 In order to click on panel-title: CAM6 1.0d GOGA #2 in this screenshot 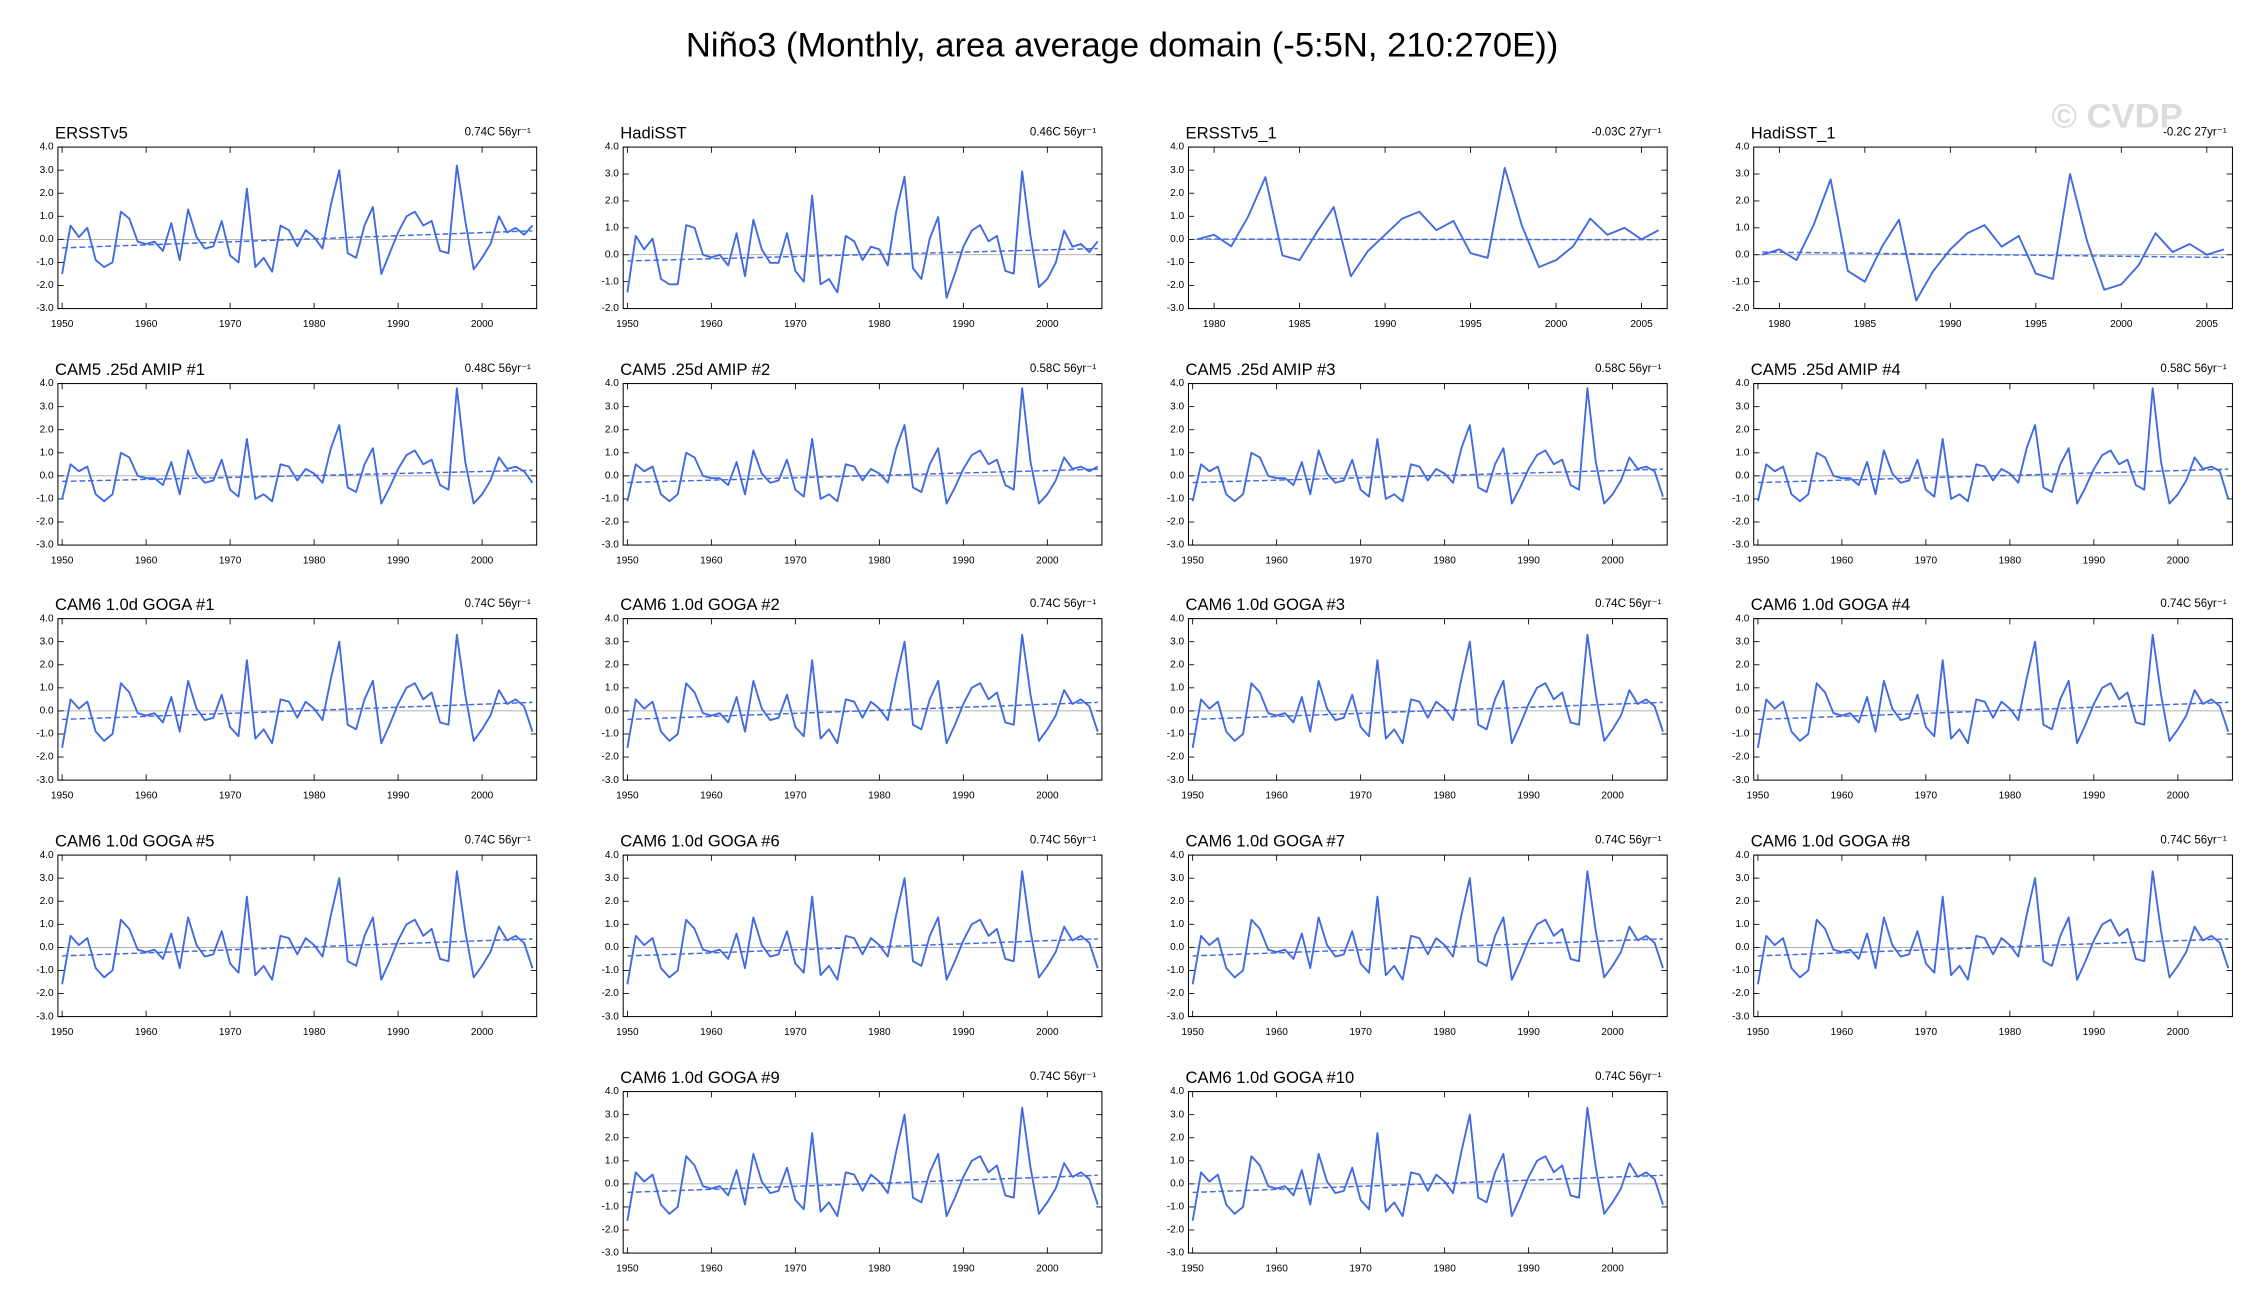, I will do `click(699, 604)`.